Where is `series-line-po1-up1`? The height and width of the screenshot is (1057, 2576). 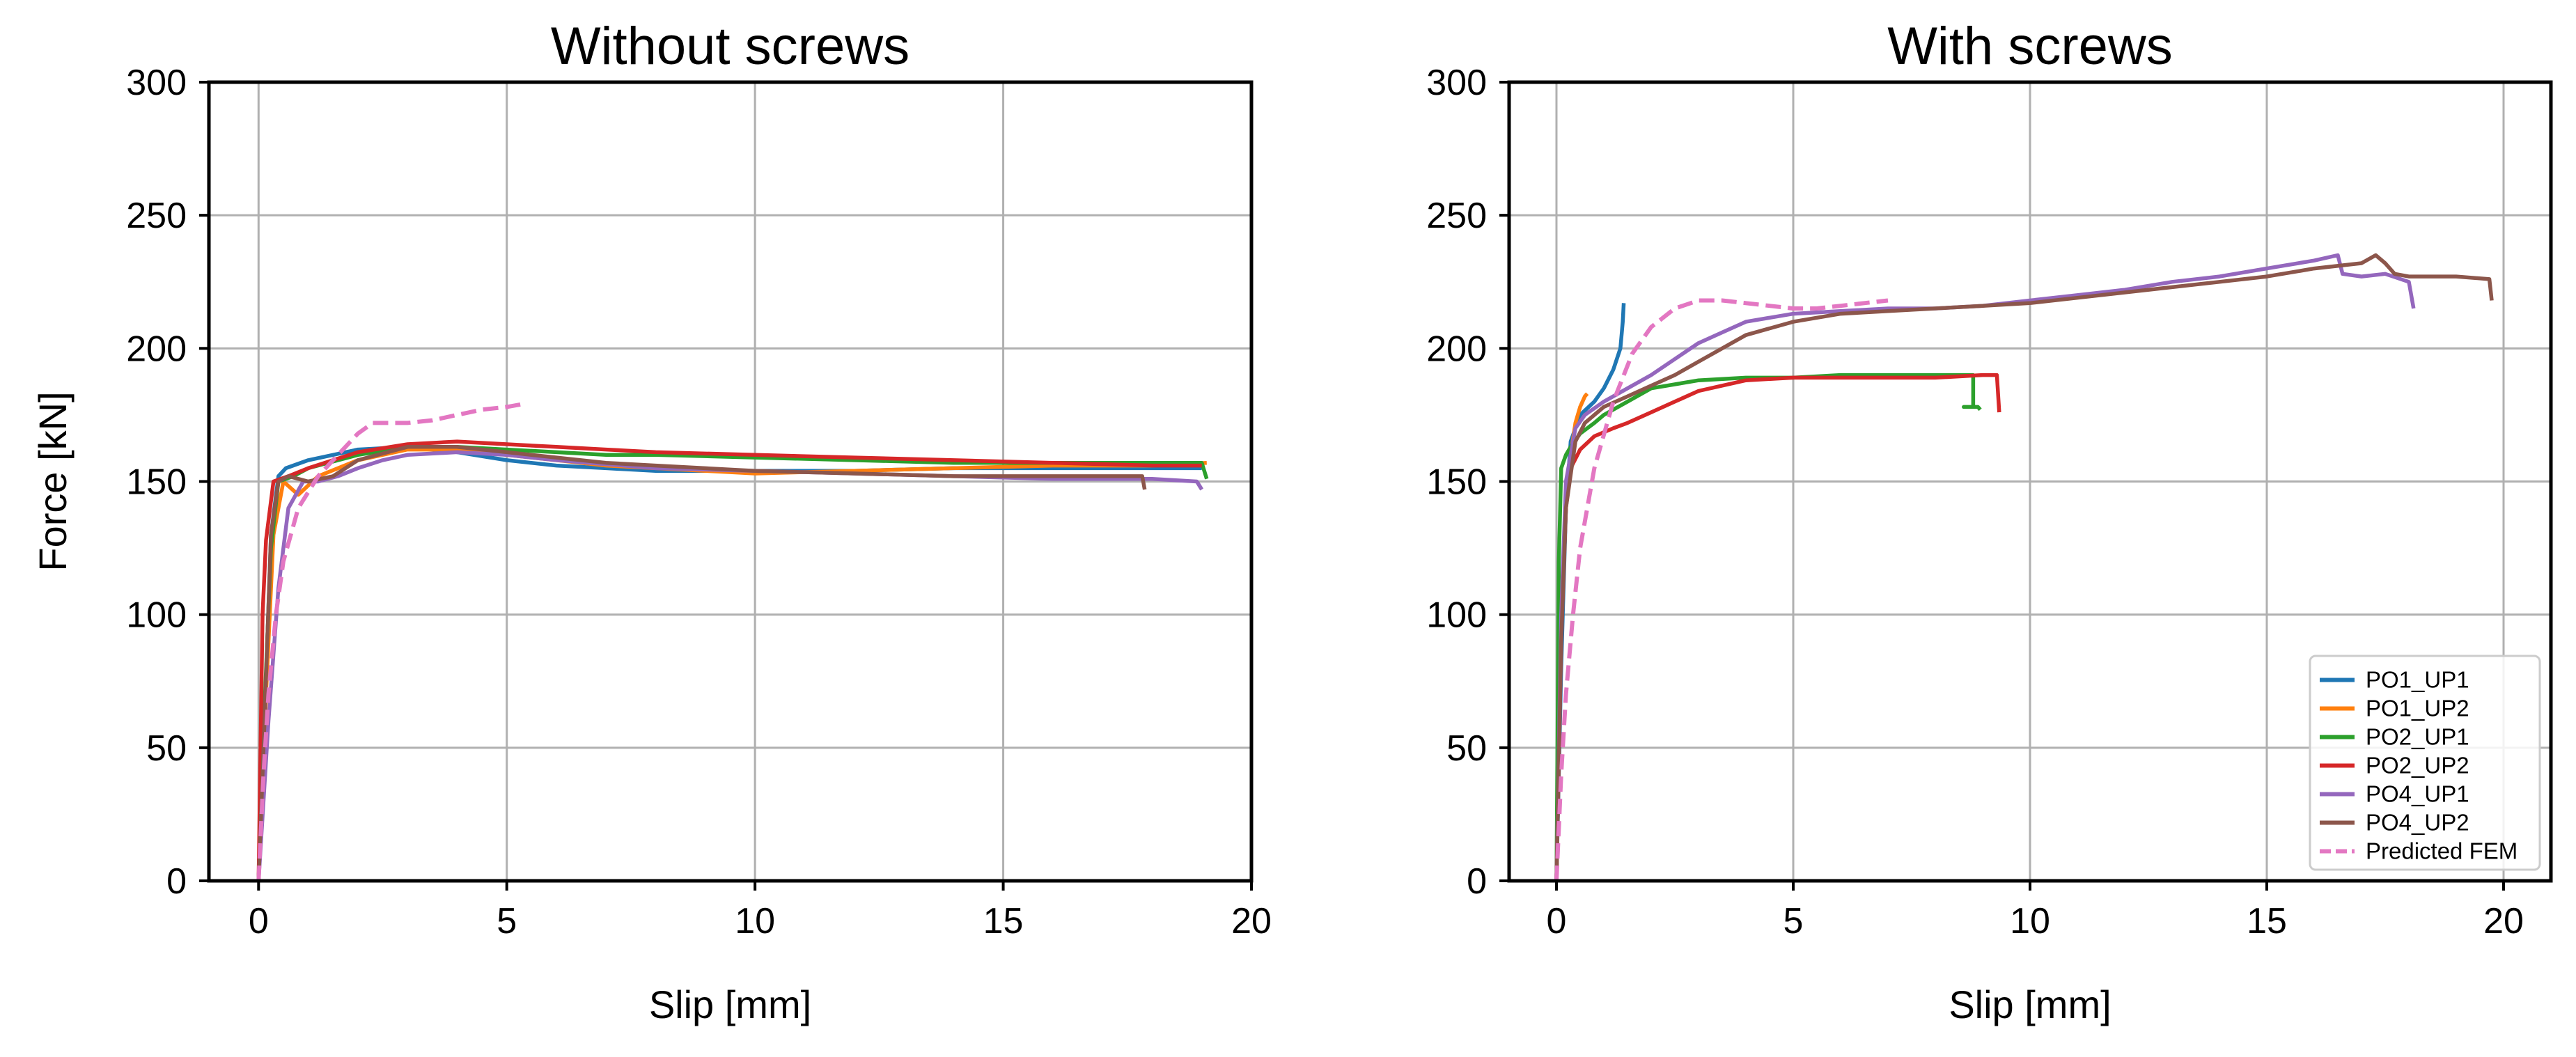
series-line-po1-up1 is located at coordinates (1590, 592).